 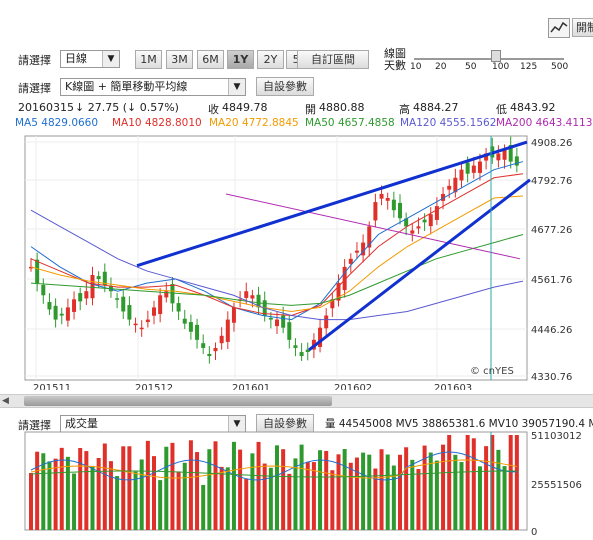 What do you see at coordinates (551, 230) in the screenshot?
I see `y-tick-label: 4677.26` at bounding box center [551, 230].